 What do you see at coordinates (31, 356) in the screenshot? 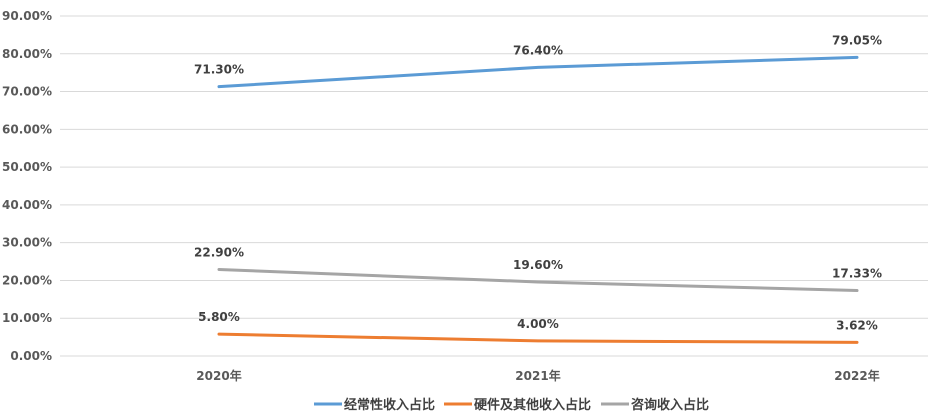
I see `y-tick-label: 0.00%` at bounding box center [31, 356].